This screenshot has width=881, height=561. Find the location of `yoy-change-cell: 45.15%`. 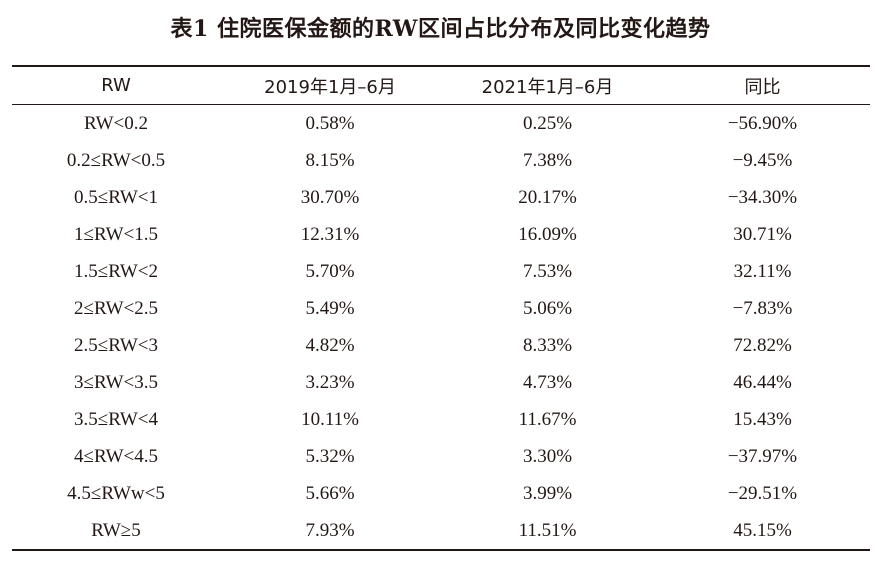

yoy-change-cell: 45.15% is located at coordinates (762, 530).